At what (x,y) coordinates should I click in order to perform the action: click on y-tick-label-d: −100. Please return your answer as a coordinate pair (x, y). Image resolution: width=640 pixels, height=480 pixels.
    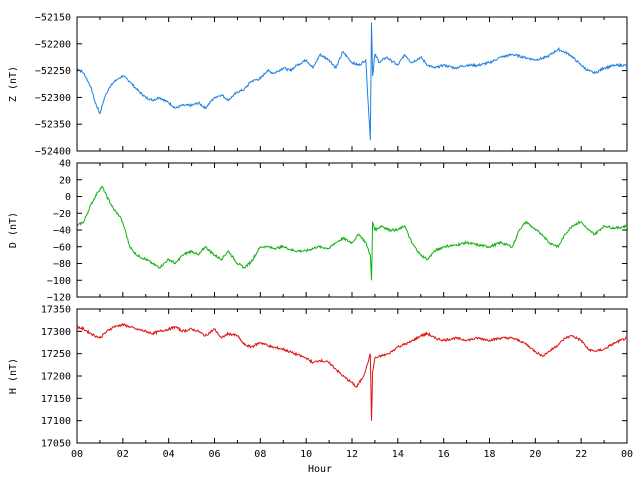
    Looking at the image, I should click on (59, 281).